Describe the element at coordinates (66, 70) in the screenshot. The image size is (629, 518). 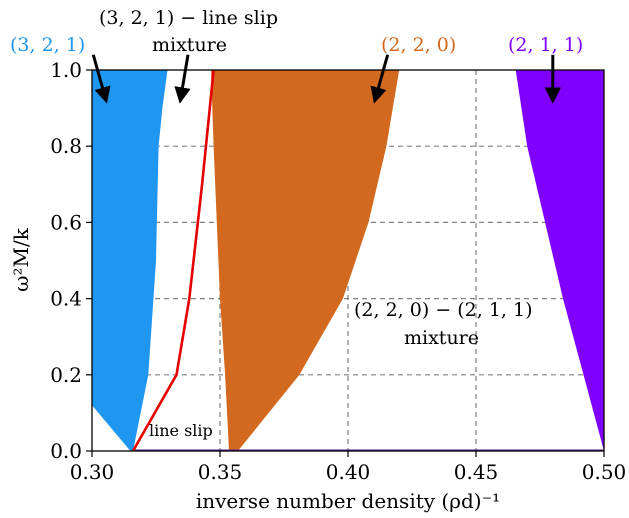
I see `y-tick-label: 1.0` at that location.